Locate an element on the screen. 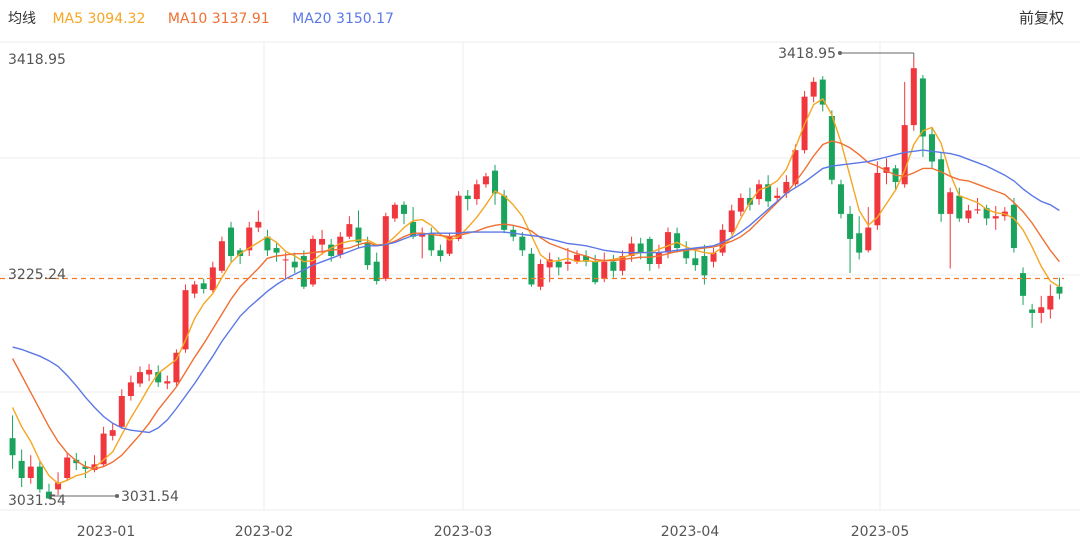 This screenshot has height=556, width=1080. legend-ma5: MA5 3094.32 is located at coordinates (99, 19).